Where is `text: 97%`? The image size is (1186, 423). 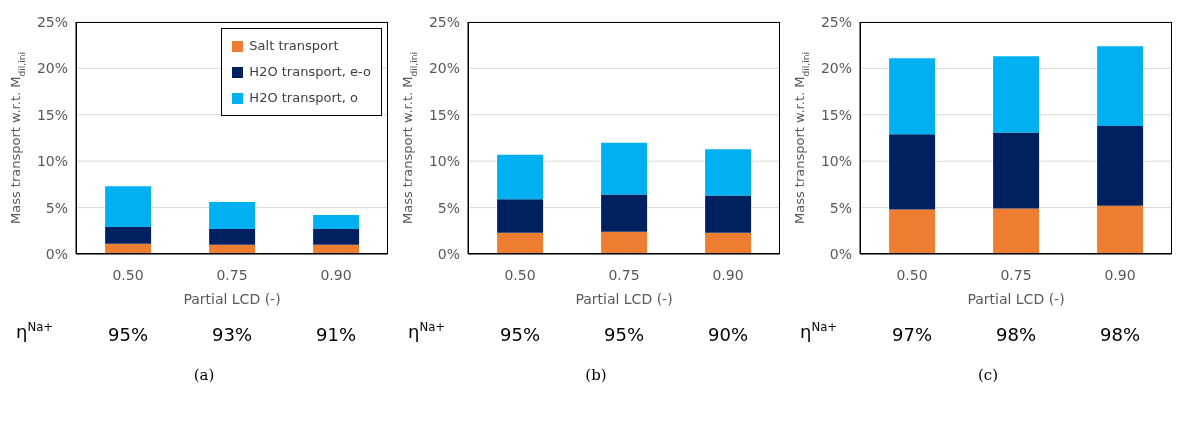 text: 97% is located at coordinates (911, 334).